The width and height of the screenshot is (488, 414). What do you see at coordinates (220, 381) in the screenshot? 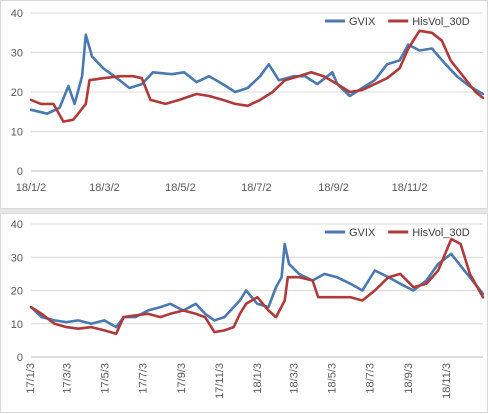
I see `x-tick-label: 17/11/3` at bounding box center [220, 381].